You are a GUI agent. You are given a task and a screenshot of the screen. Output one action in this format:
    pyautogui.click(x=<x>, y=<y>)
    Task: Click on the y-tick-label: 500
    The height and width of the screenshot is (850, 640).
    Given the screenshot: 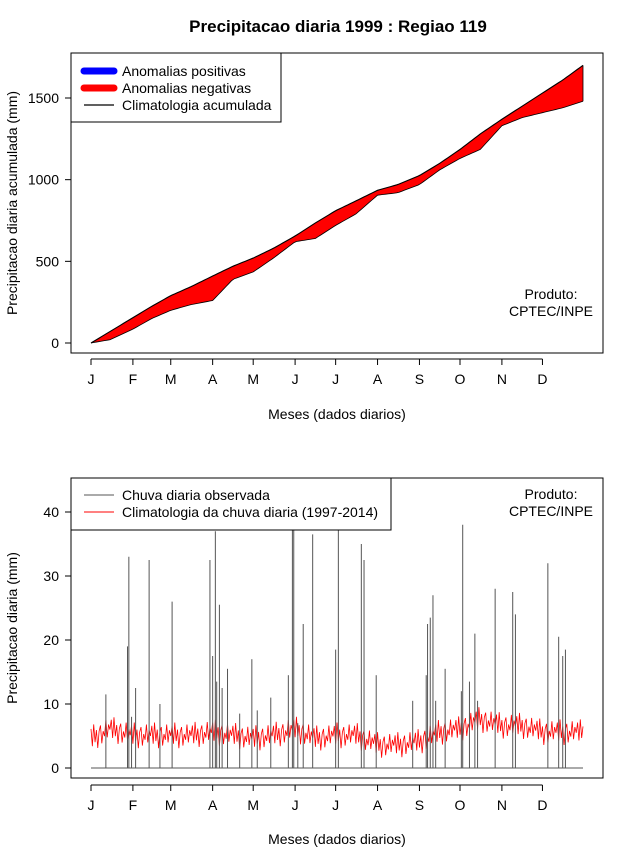 What is the action you would take?
    pyautogui.click(x=48, y=261)
    